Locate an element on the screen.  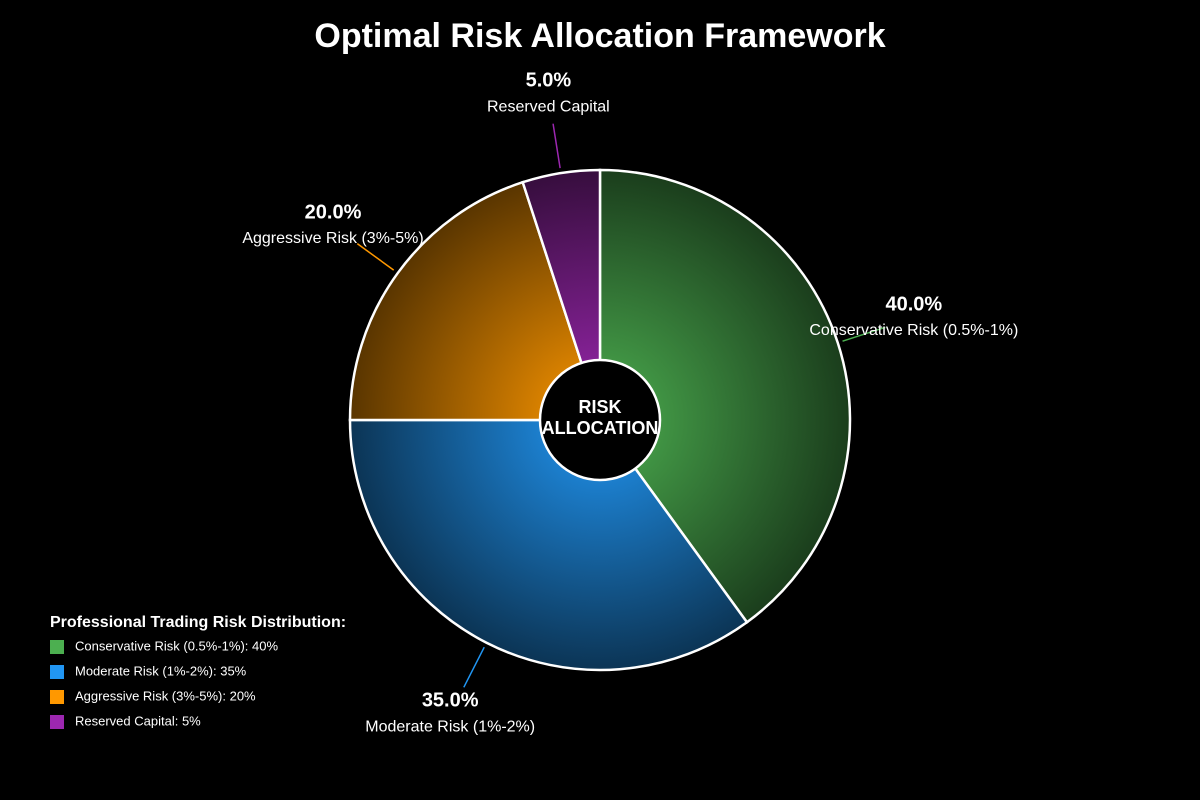
value-label: 5.0% is located at coordinates (549, 80).